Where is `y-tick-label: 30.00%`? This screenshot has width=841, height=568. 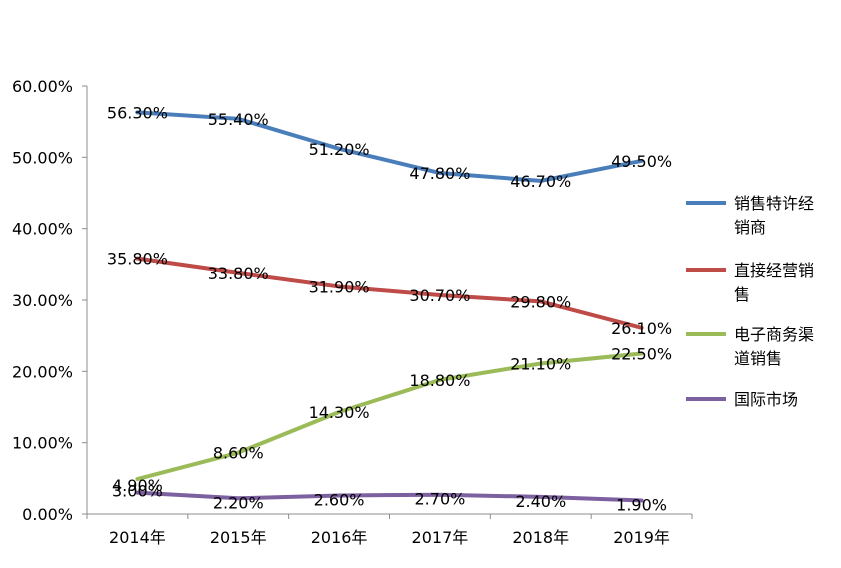 y-tick-label: 30.00% is located at coordinates (42, 300).